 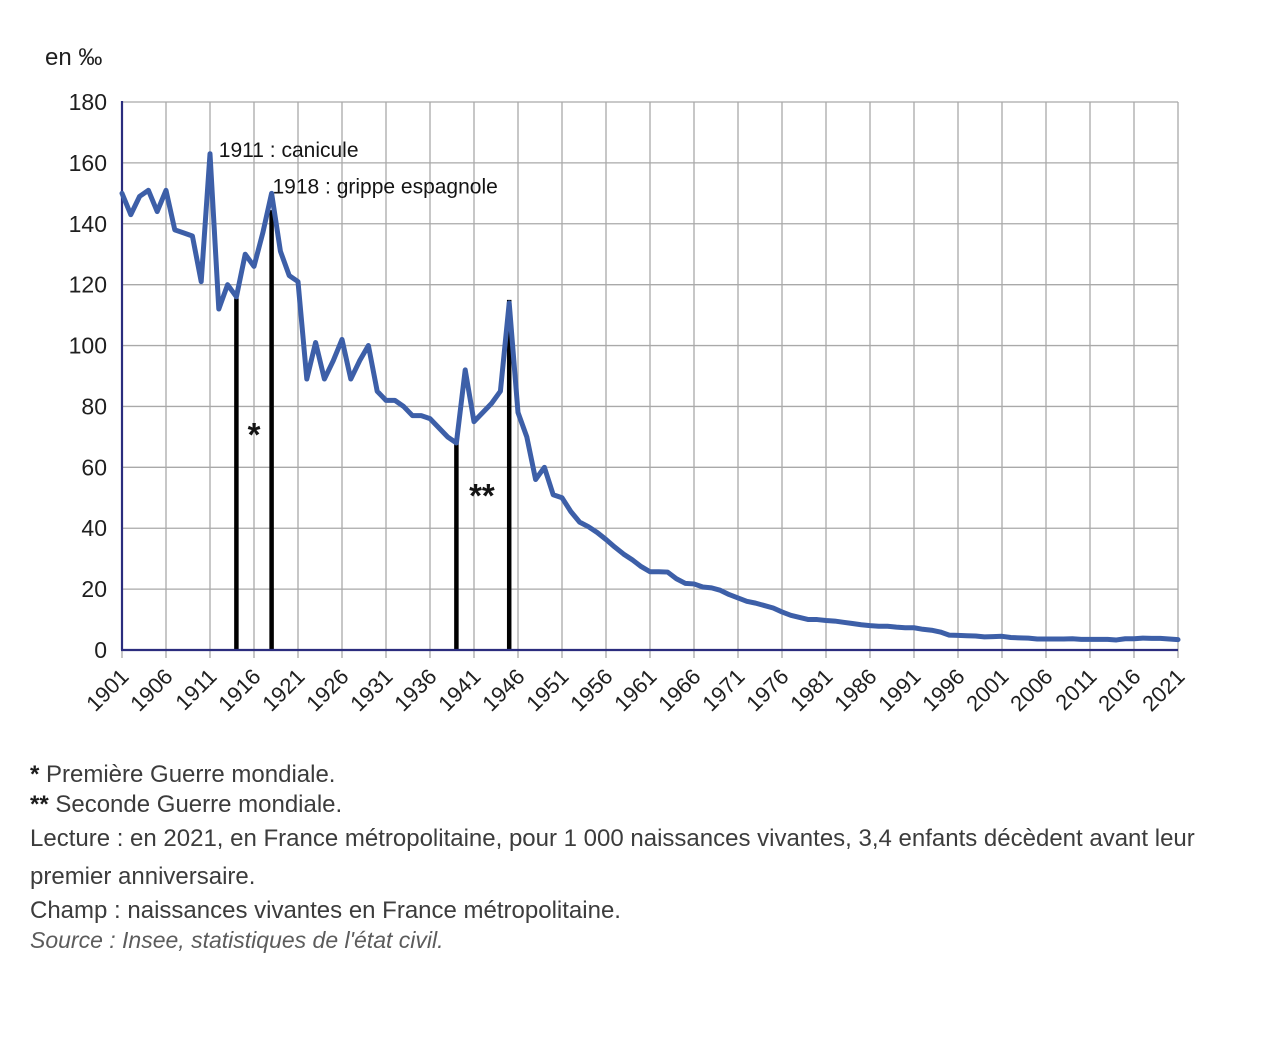 I want to click on y-tick-label-0: 0, so click(x=100, y=650).